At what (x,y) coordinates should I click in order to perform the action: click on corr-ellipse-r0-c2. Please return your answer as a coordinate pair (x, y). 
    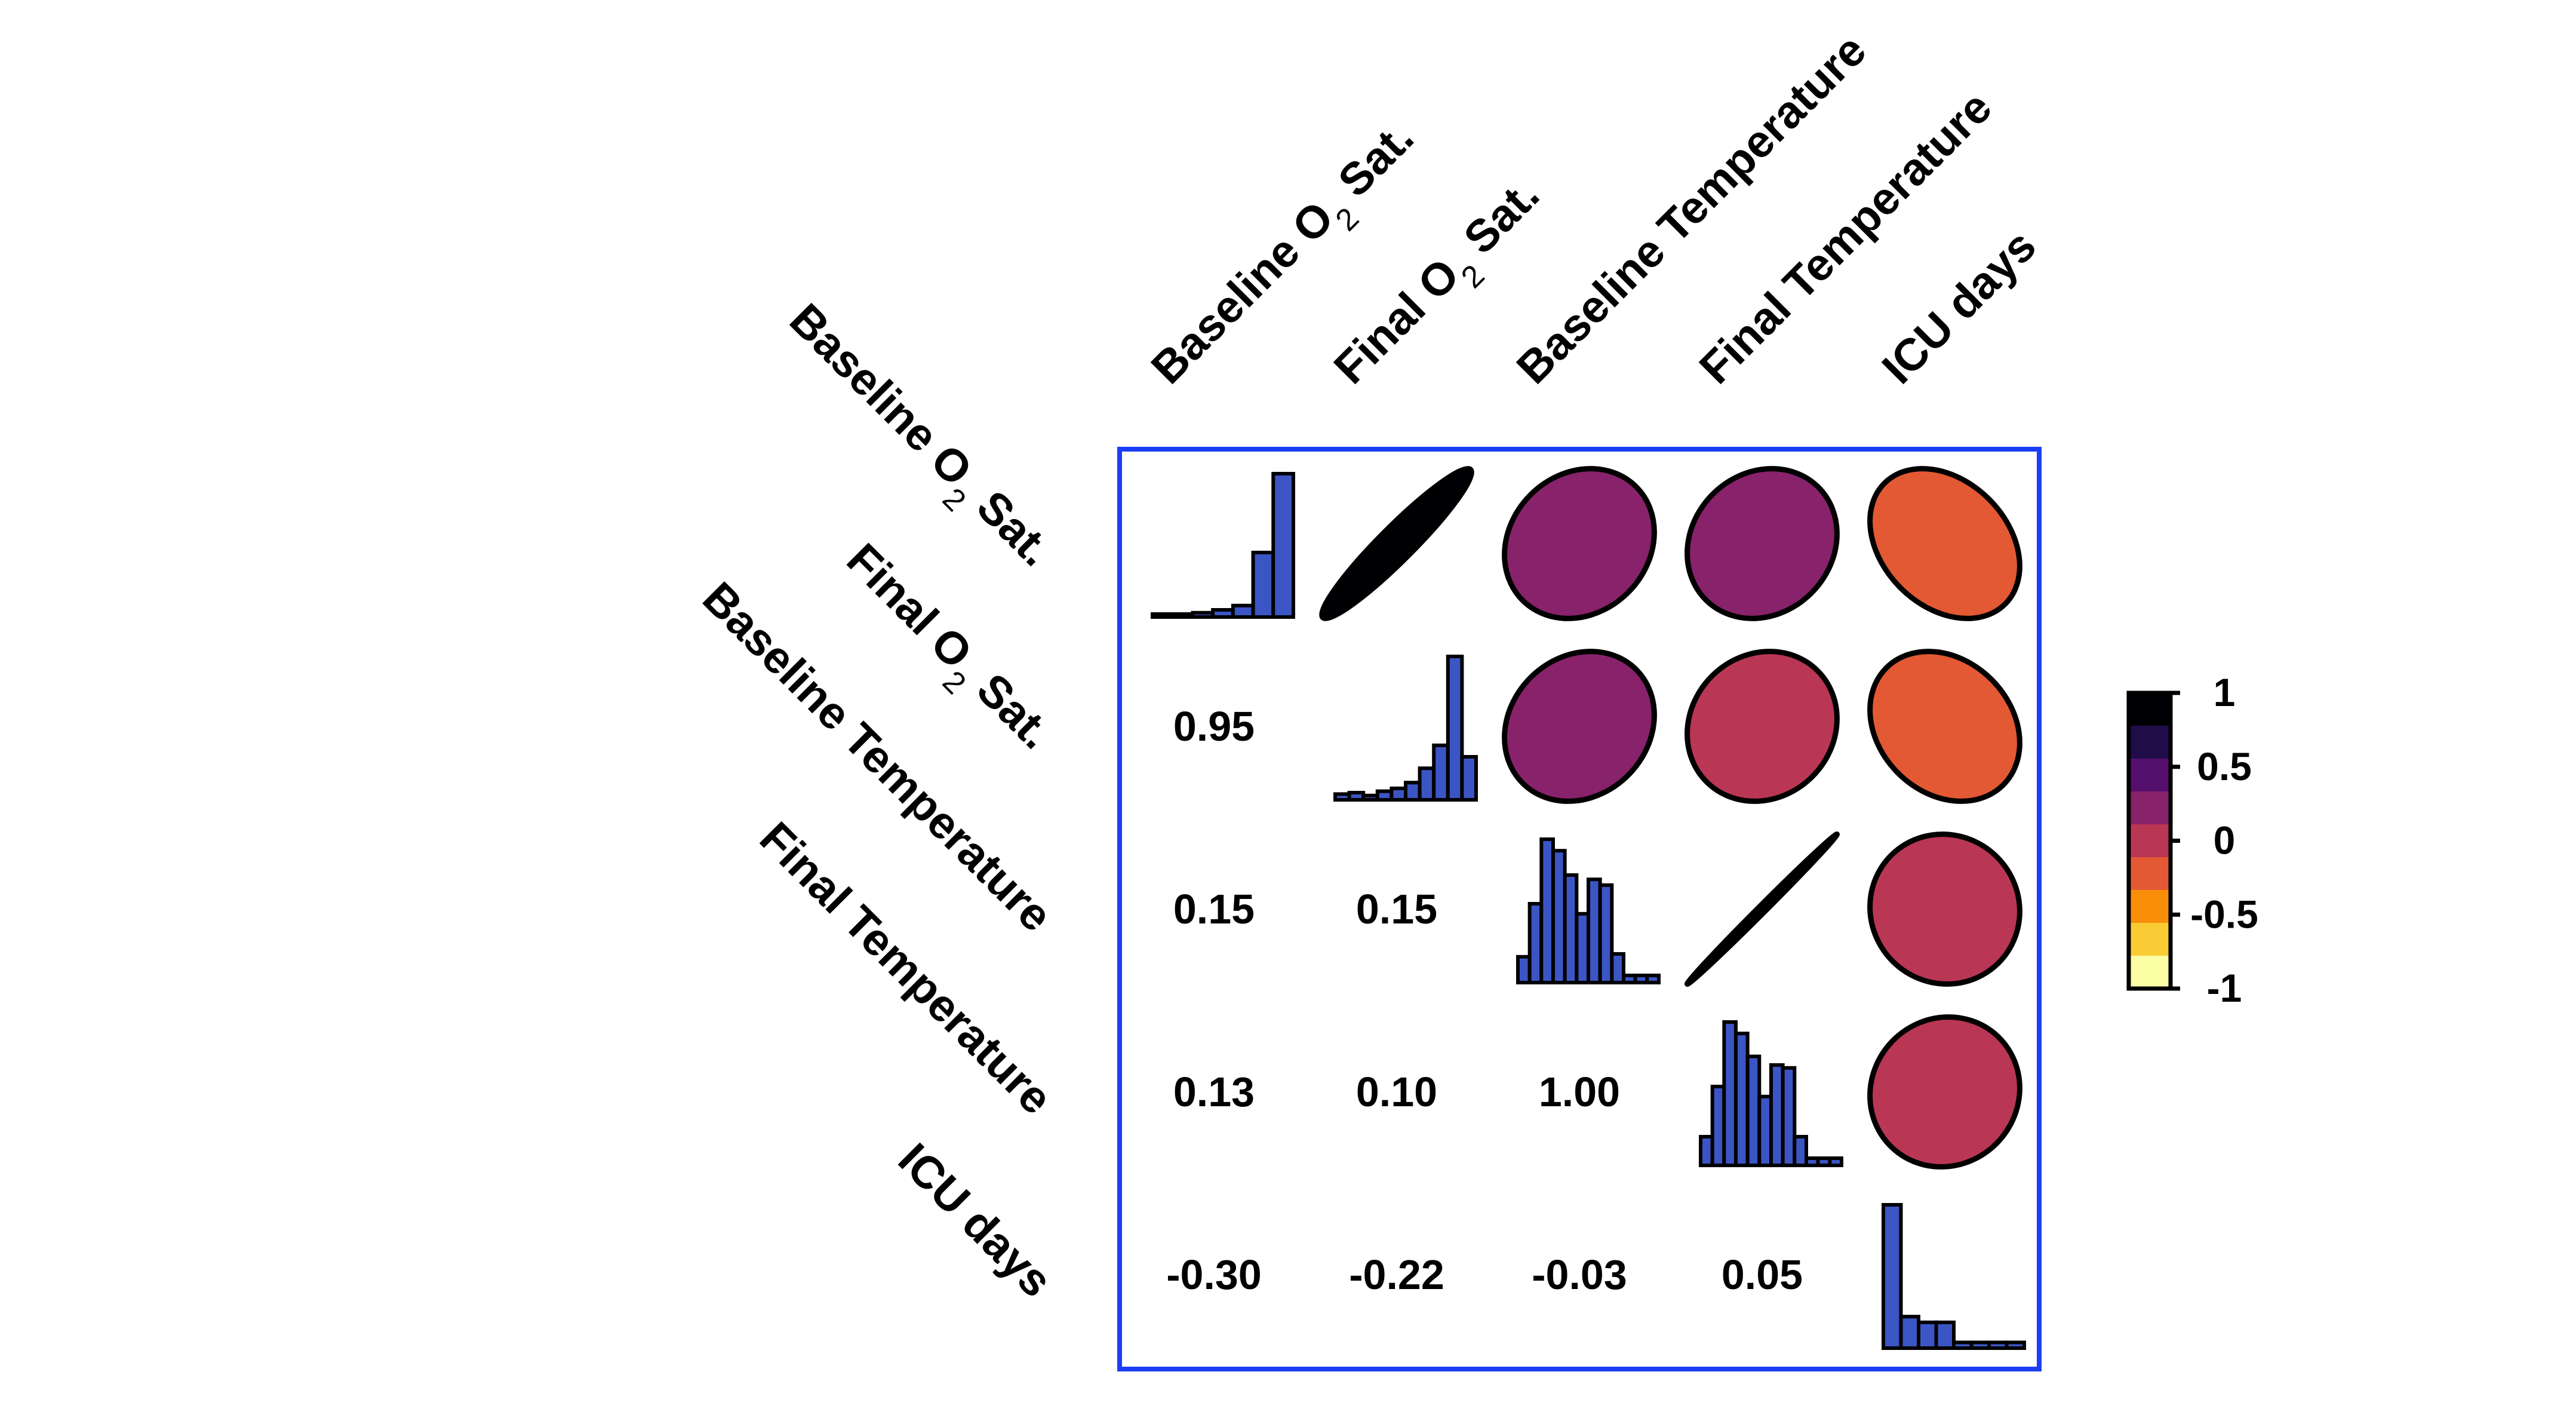
    Looking at the image, I should click on (1579, 543).